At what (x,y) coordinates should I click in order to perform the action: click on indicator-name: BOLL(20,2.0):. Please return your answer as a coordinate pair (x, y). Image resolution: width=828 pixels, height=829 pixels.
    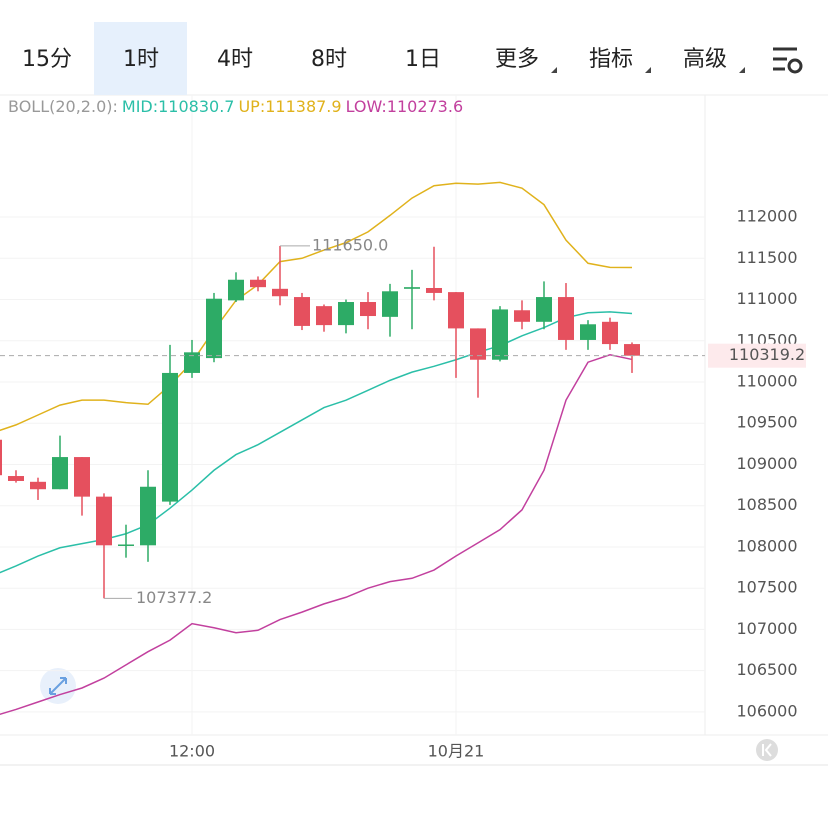
    Looking at the image, I should click on (63, 106).